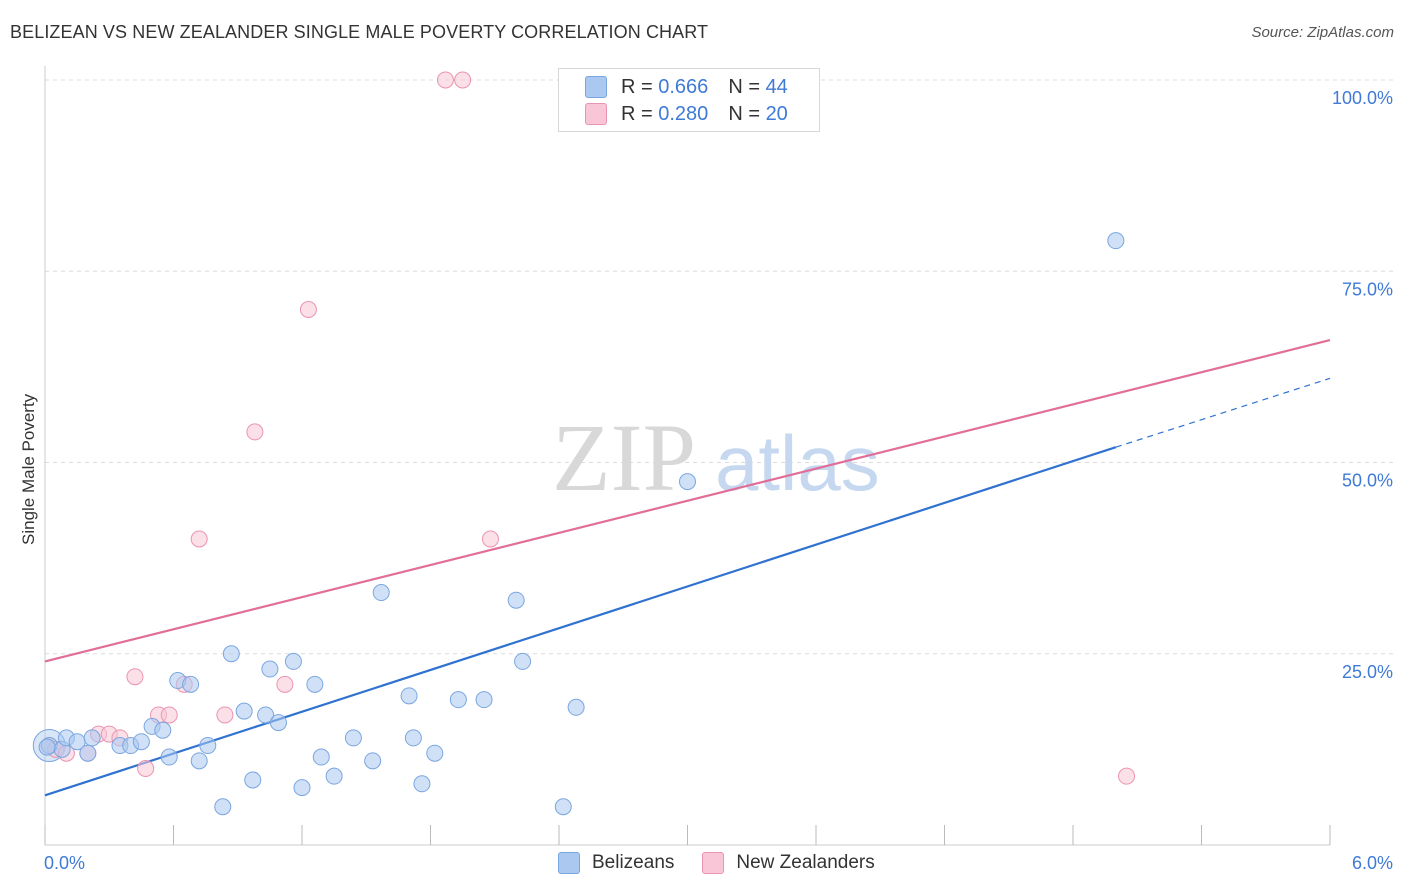 This screenshot has width=1406, height=892. Describe the element at coordinates (1367, 481) in the screenshot. I see `y-tick-label: 50.0%` at that location.